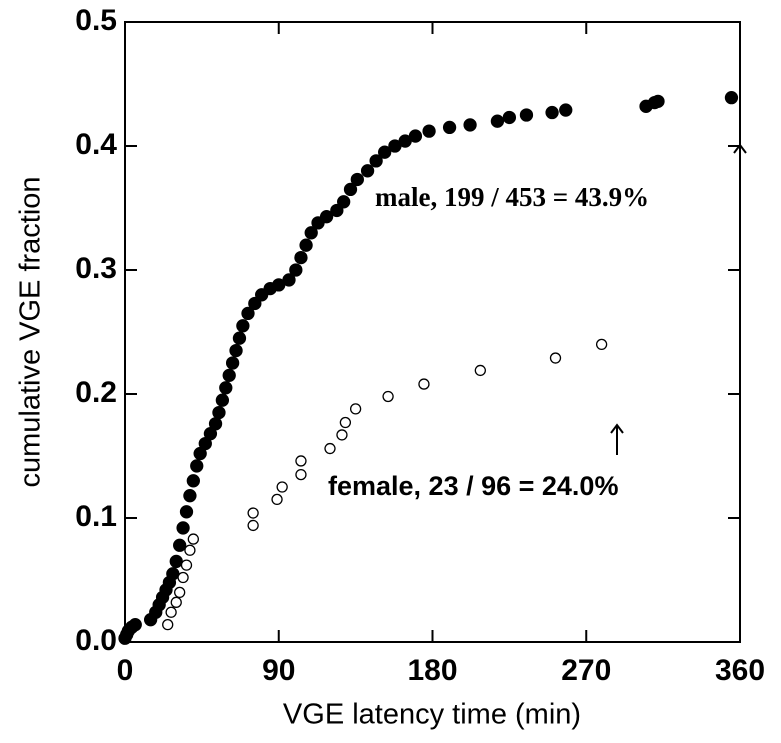 The width and height of the screenshot is (781, 743). What do you see at coordinates (96, 392) in the screenshot?
I see `y-tick-label: 0.2` at bounding box center [96, 392].